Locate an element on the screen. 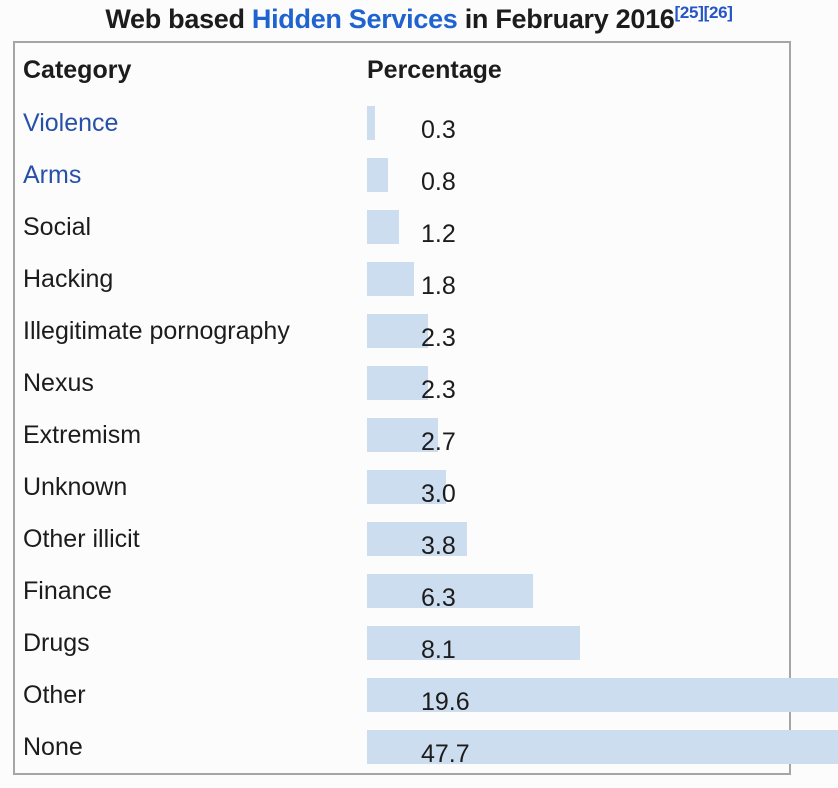 Image resolution: width=838 pixels, height=788 pixels. percentage-value: 1.8 is located at coordinates (438, 286).